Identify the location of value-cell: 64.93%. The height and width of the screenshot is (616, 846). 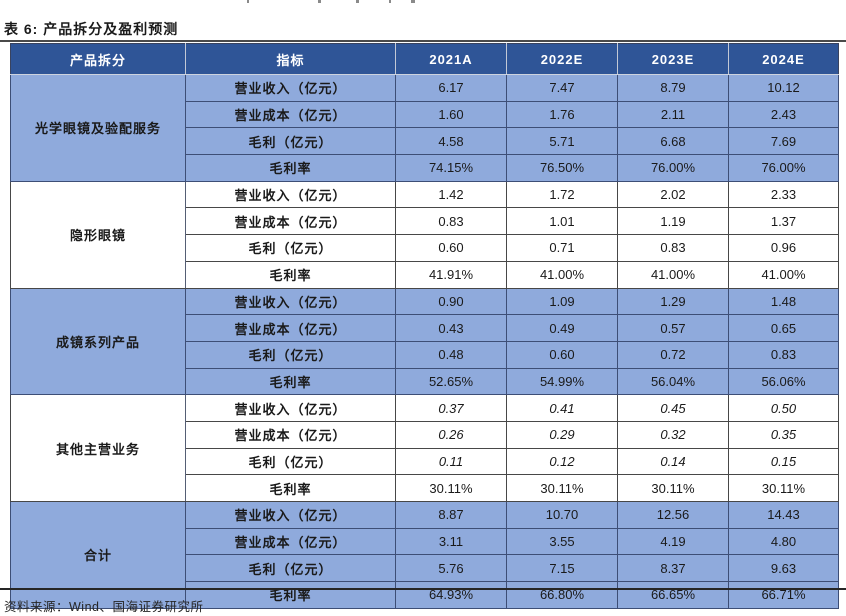
(451, 595).